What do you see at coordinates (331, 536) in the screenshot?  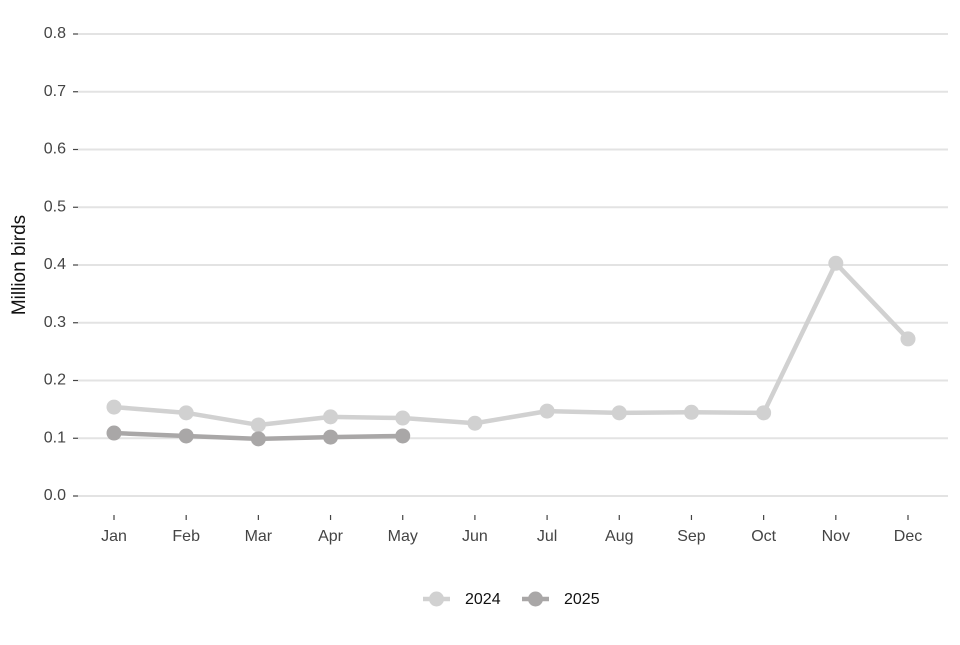 I see `x-tick-label: Apr` at bounding box center [331, 536].